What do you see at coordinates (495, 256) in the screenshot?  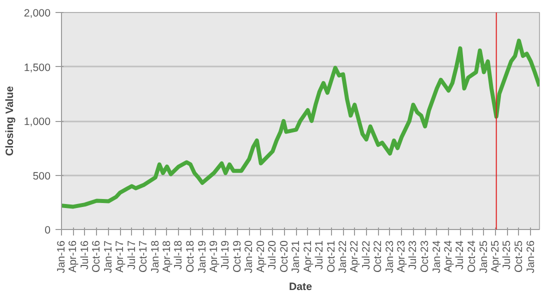 I see `x-tick-label: Apr-25` at bounding box center [495, 256].